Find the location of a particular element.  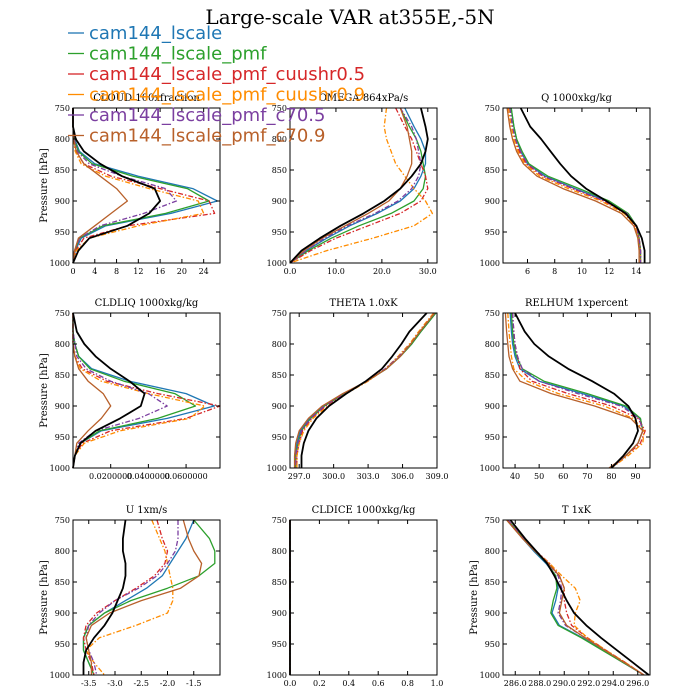

chart-title: CLDLIQ 1000xkg/kg is located at coordinates (147, 303).